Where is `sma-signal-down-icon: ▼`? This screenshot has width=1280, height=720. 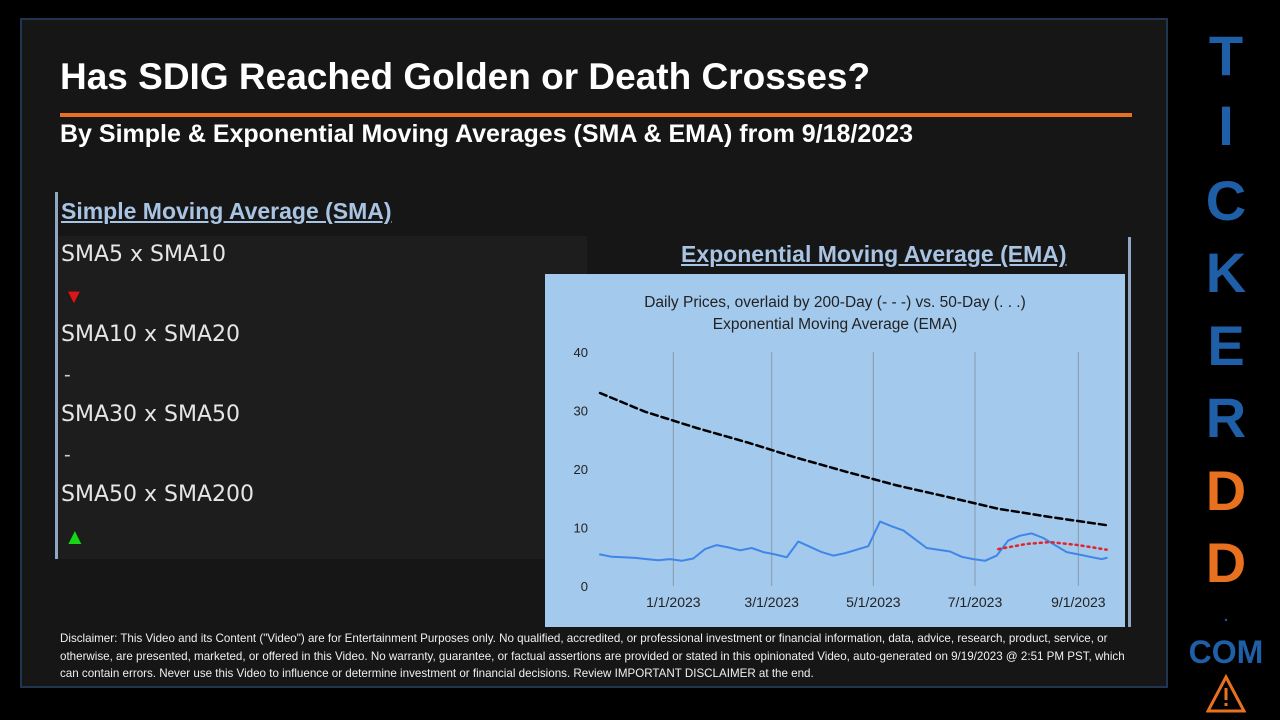
sma-signal-down-icon: ▼ is located at coordinates (74, 297).